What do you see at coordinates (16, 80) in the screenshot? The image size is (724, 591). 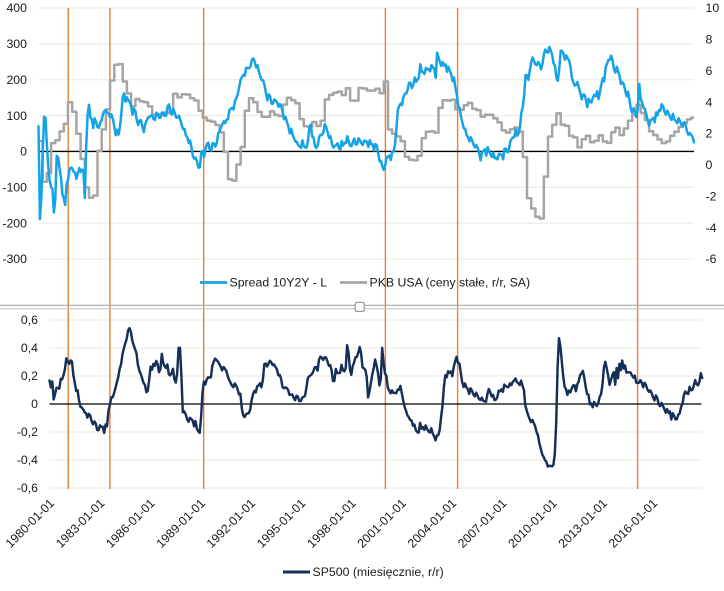 I see `svg-text: 200` at bounding box center [16, 80].